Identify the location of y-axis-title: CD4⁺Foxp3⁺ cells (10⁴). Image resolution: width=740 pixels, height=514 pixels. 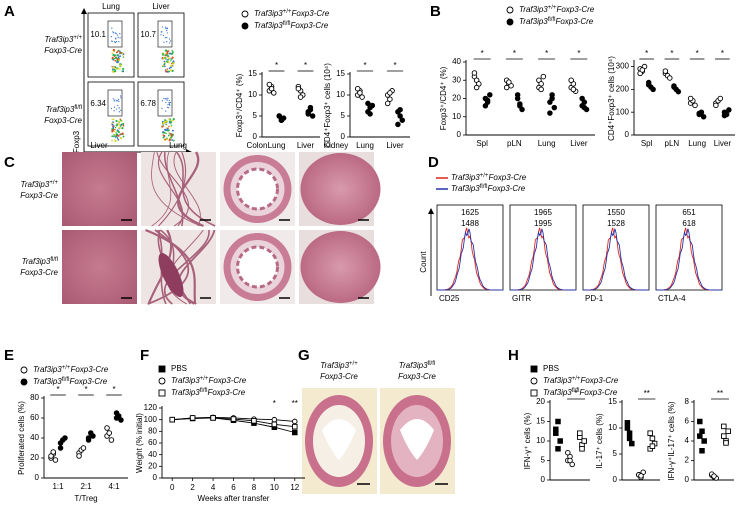
(611, 98).